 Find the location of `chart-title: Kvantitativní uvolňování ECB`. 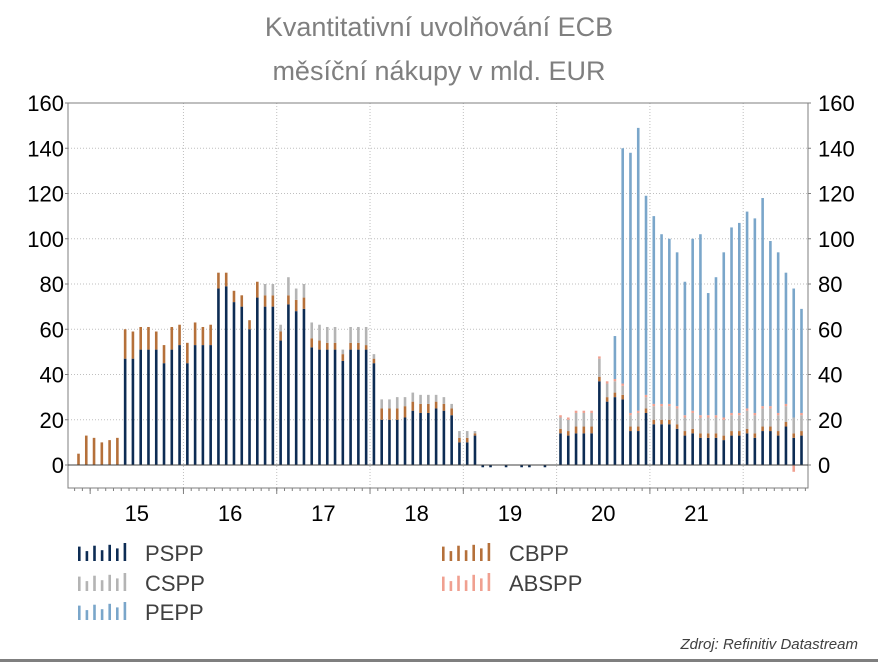

chart-title: Kvantitativní uvolňování ECB is located at coordinates (439, 27).